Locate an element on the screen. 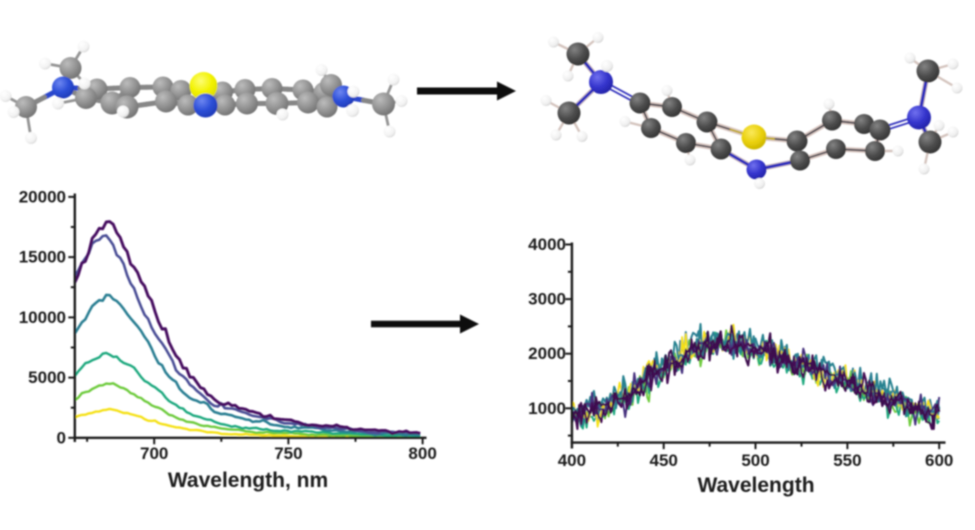 The height and width of the screenshot is (530, 975). svg-text: 3000 is located at coordinates (547, 299).